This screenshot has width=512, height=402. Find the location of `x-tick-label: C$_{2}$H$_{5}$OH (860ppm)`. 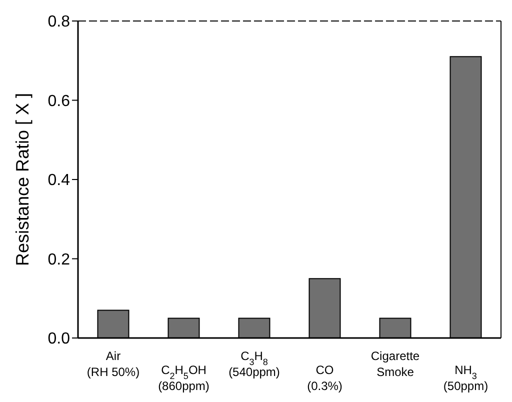

x-tick-label: C$_{2}$H$_{5}$OH (860ppm) is located at coordinates (184, 378).